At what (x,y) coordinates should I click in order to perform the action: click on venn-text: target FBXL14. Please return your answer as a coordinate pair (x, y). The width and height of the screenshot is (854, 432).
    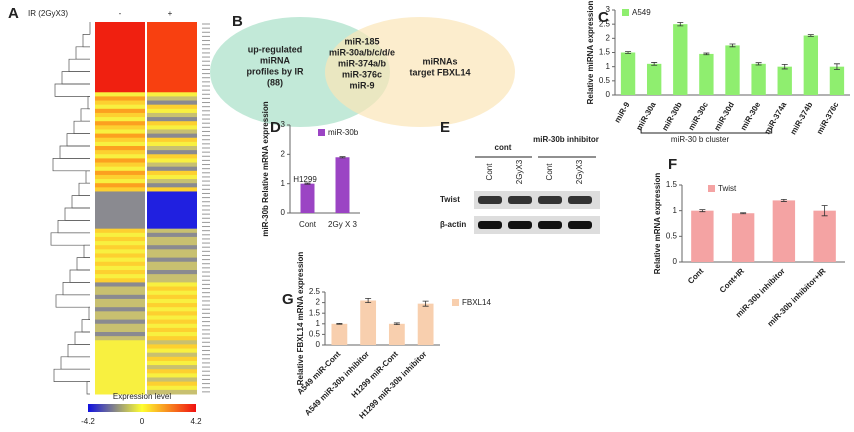
    Looking at the image, I should click on (439, 72).